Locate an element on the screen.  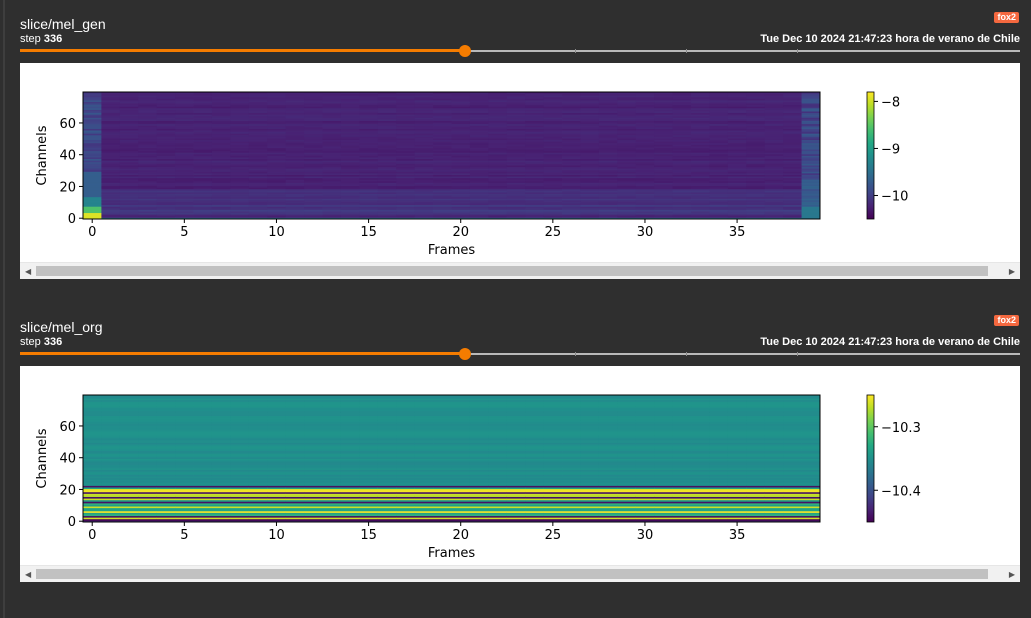
left-panel-divider is located at coordinates (4, 309).